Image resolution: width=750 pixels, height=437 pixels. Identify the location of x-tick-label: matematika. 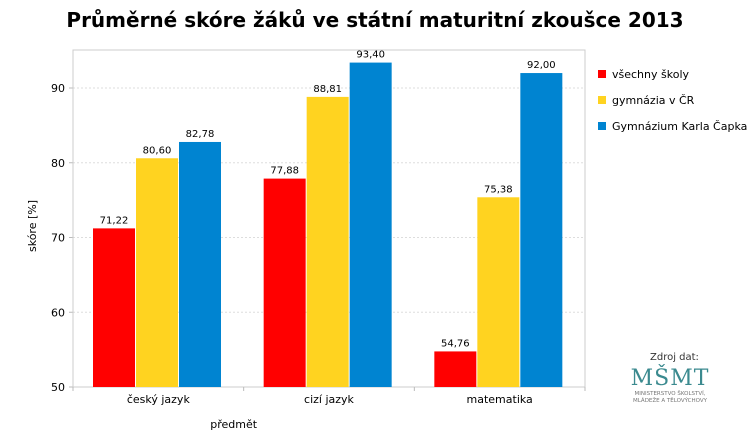
(500, 399).